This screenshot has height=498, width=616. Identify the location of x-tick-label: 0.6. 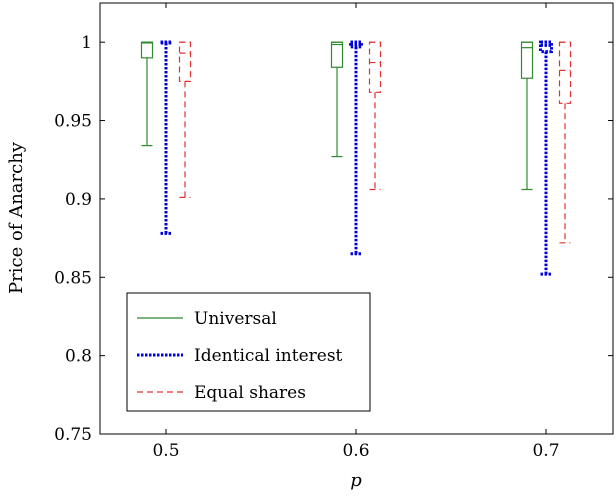
(355, 451).